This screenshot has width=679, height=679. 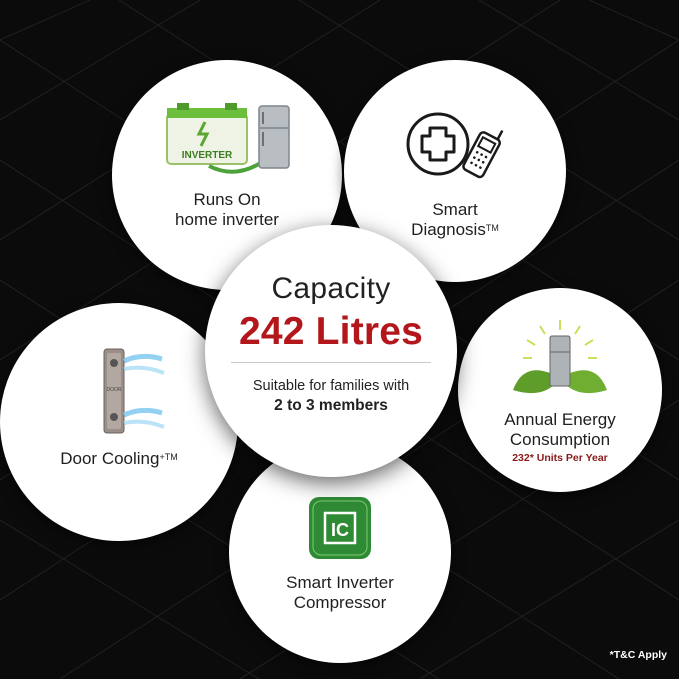 What do you see at coordinates (227, 199) in the screenshot?
I see `inverter-label-line1: Runs On` at bounding box center [227, 199].